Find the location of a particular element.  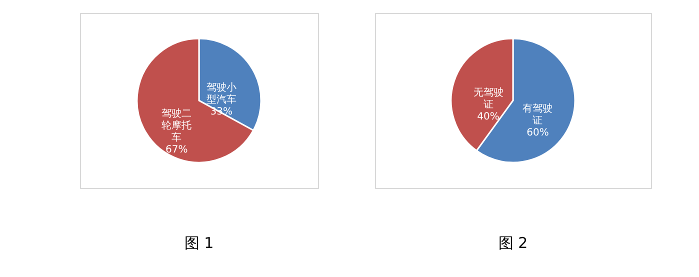

slice-label: 驾驶小型汽车 is located at coordinates (221, 93).